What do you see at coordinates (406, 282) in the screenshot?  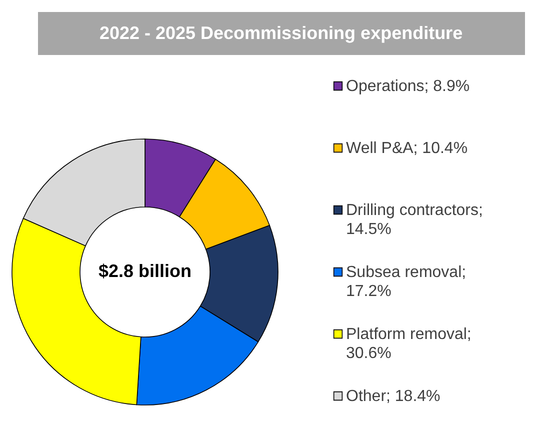 I see `legend-label: Subsea removal; 17.2%` at bounding box center [406, 282].